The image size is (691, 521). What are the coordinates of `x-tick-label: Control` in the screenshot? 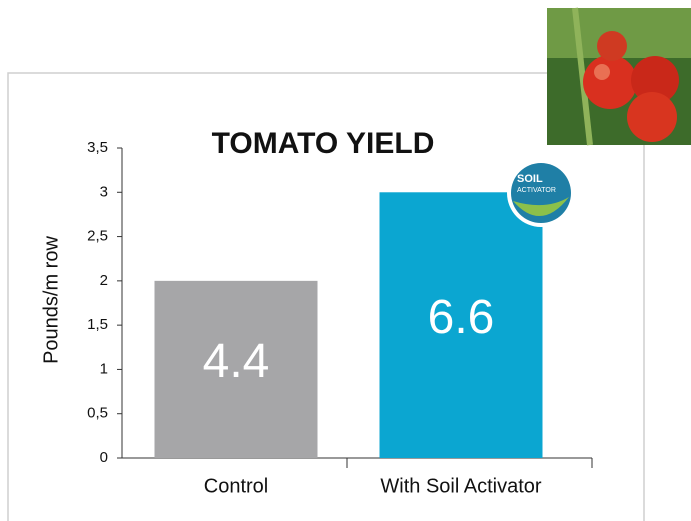 It's located at (236, 486).